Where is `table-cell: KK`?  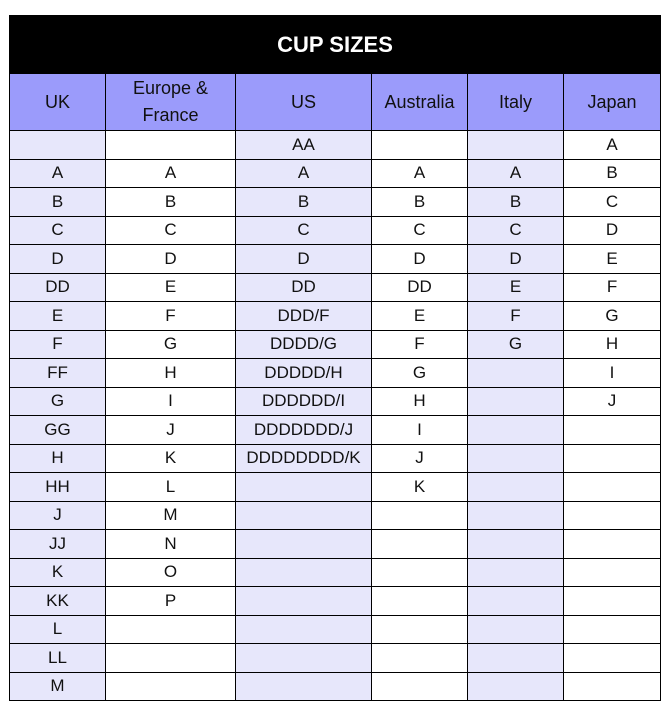 table-cell: KK is located at coordinates (57, 601).